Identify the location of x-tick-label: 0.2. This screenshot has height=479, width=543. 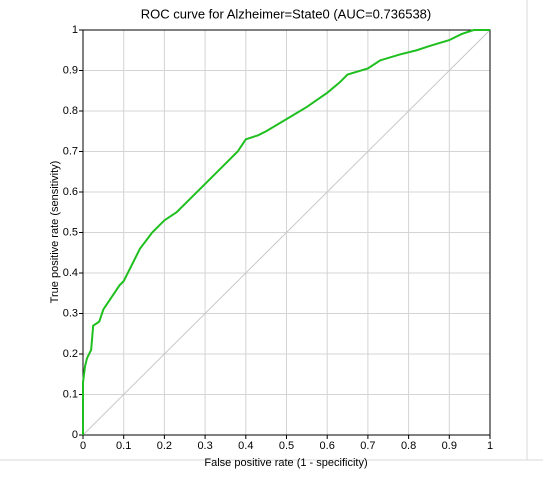
(164, 446).